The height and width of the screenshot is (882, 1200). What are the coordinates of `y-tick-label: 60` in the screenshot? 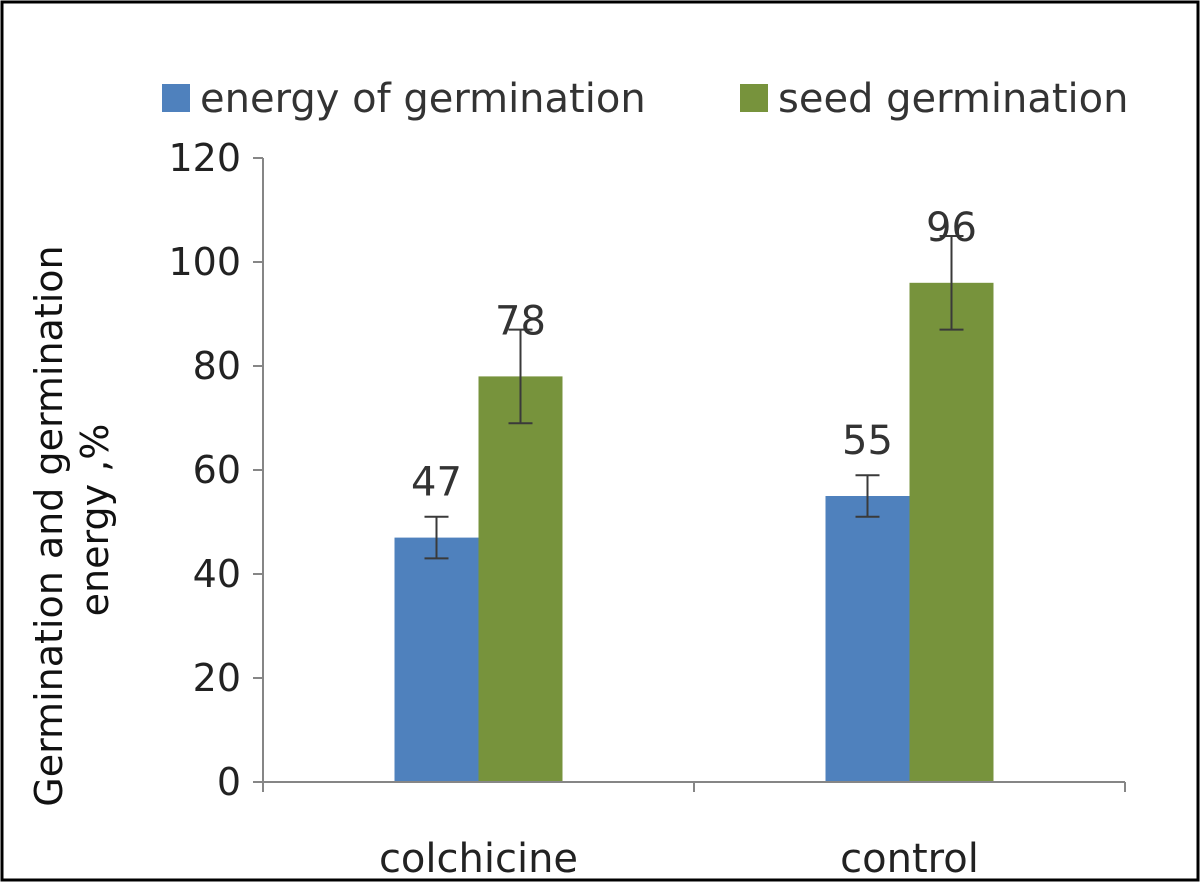 It's located at (217, 470).